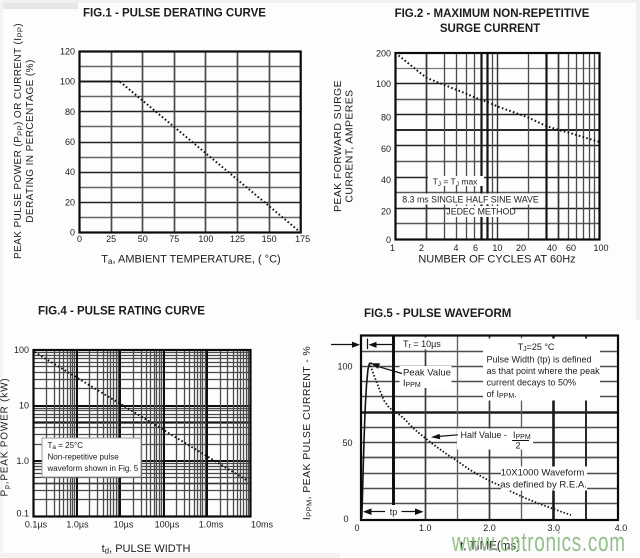 This screenshot has width=640, height=558. What do you see at coordinates (174, 14) in the screenshot?
I see `svg-text: FIG.1 - PULSE DERATING CURVE` at bounding box center [174, 14].